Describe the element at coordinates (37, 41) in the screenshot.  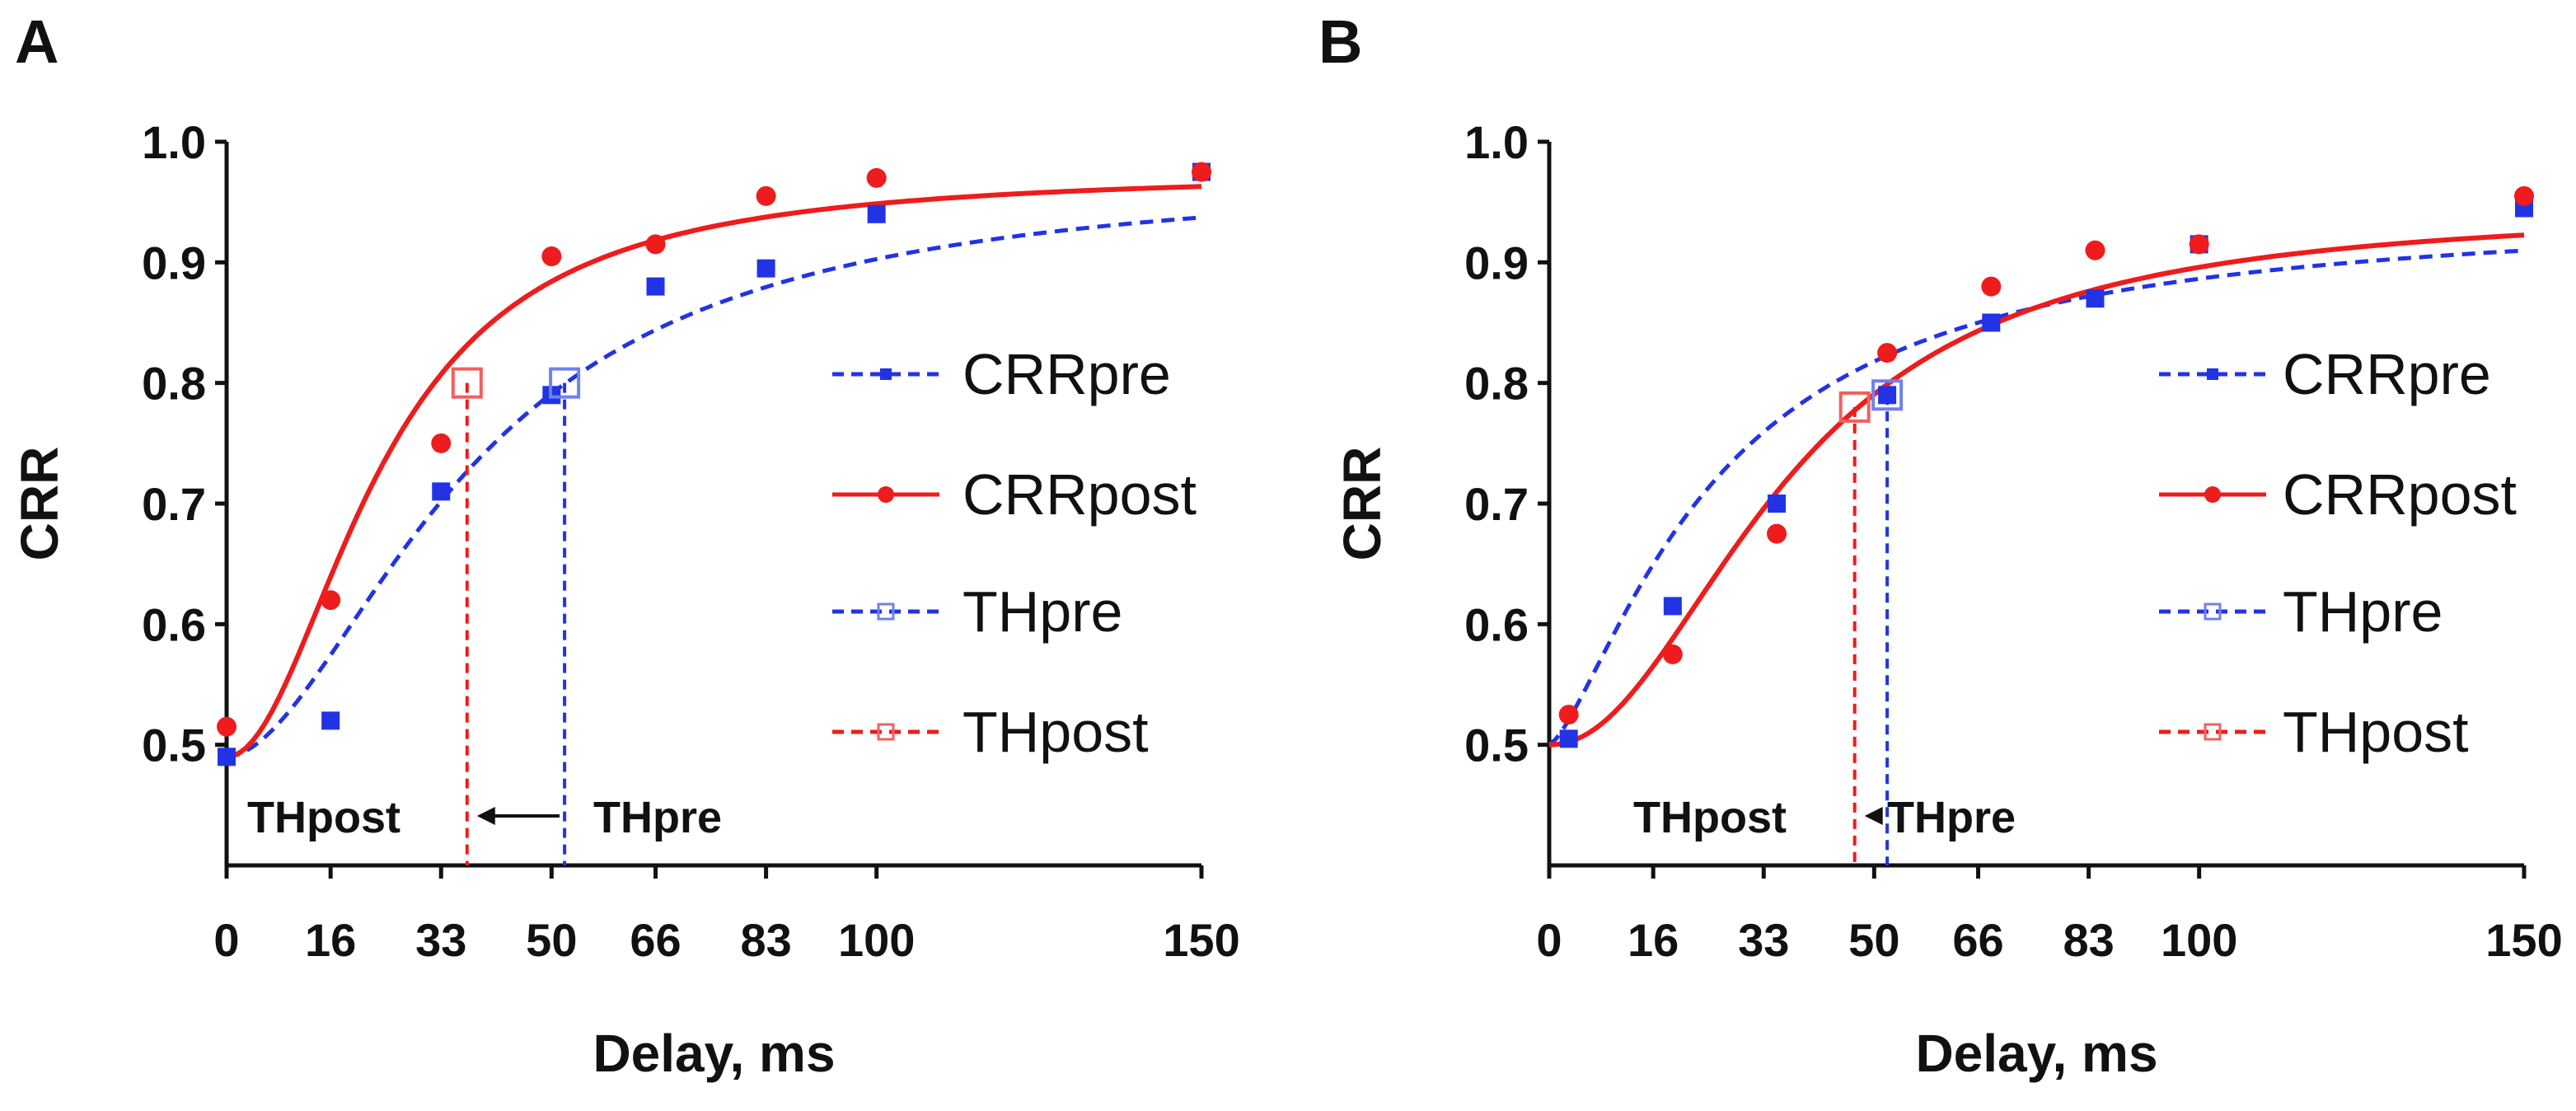
I see `panel-a-label: A` at that location.